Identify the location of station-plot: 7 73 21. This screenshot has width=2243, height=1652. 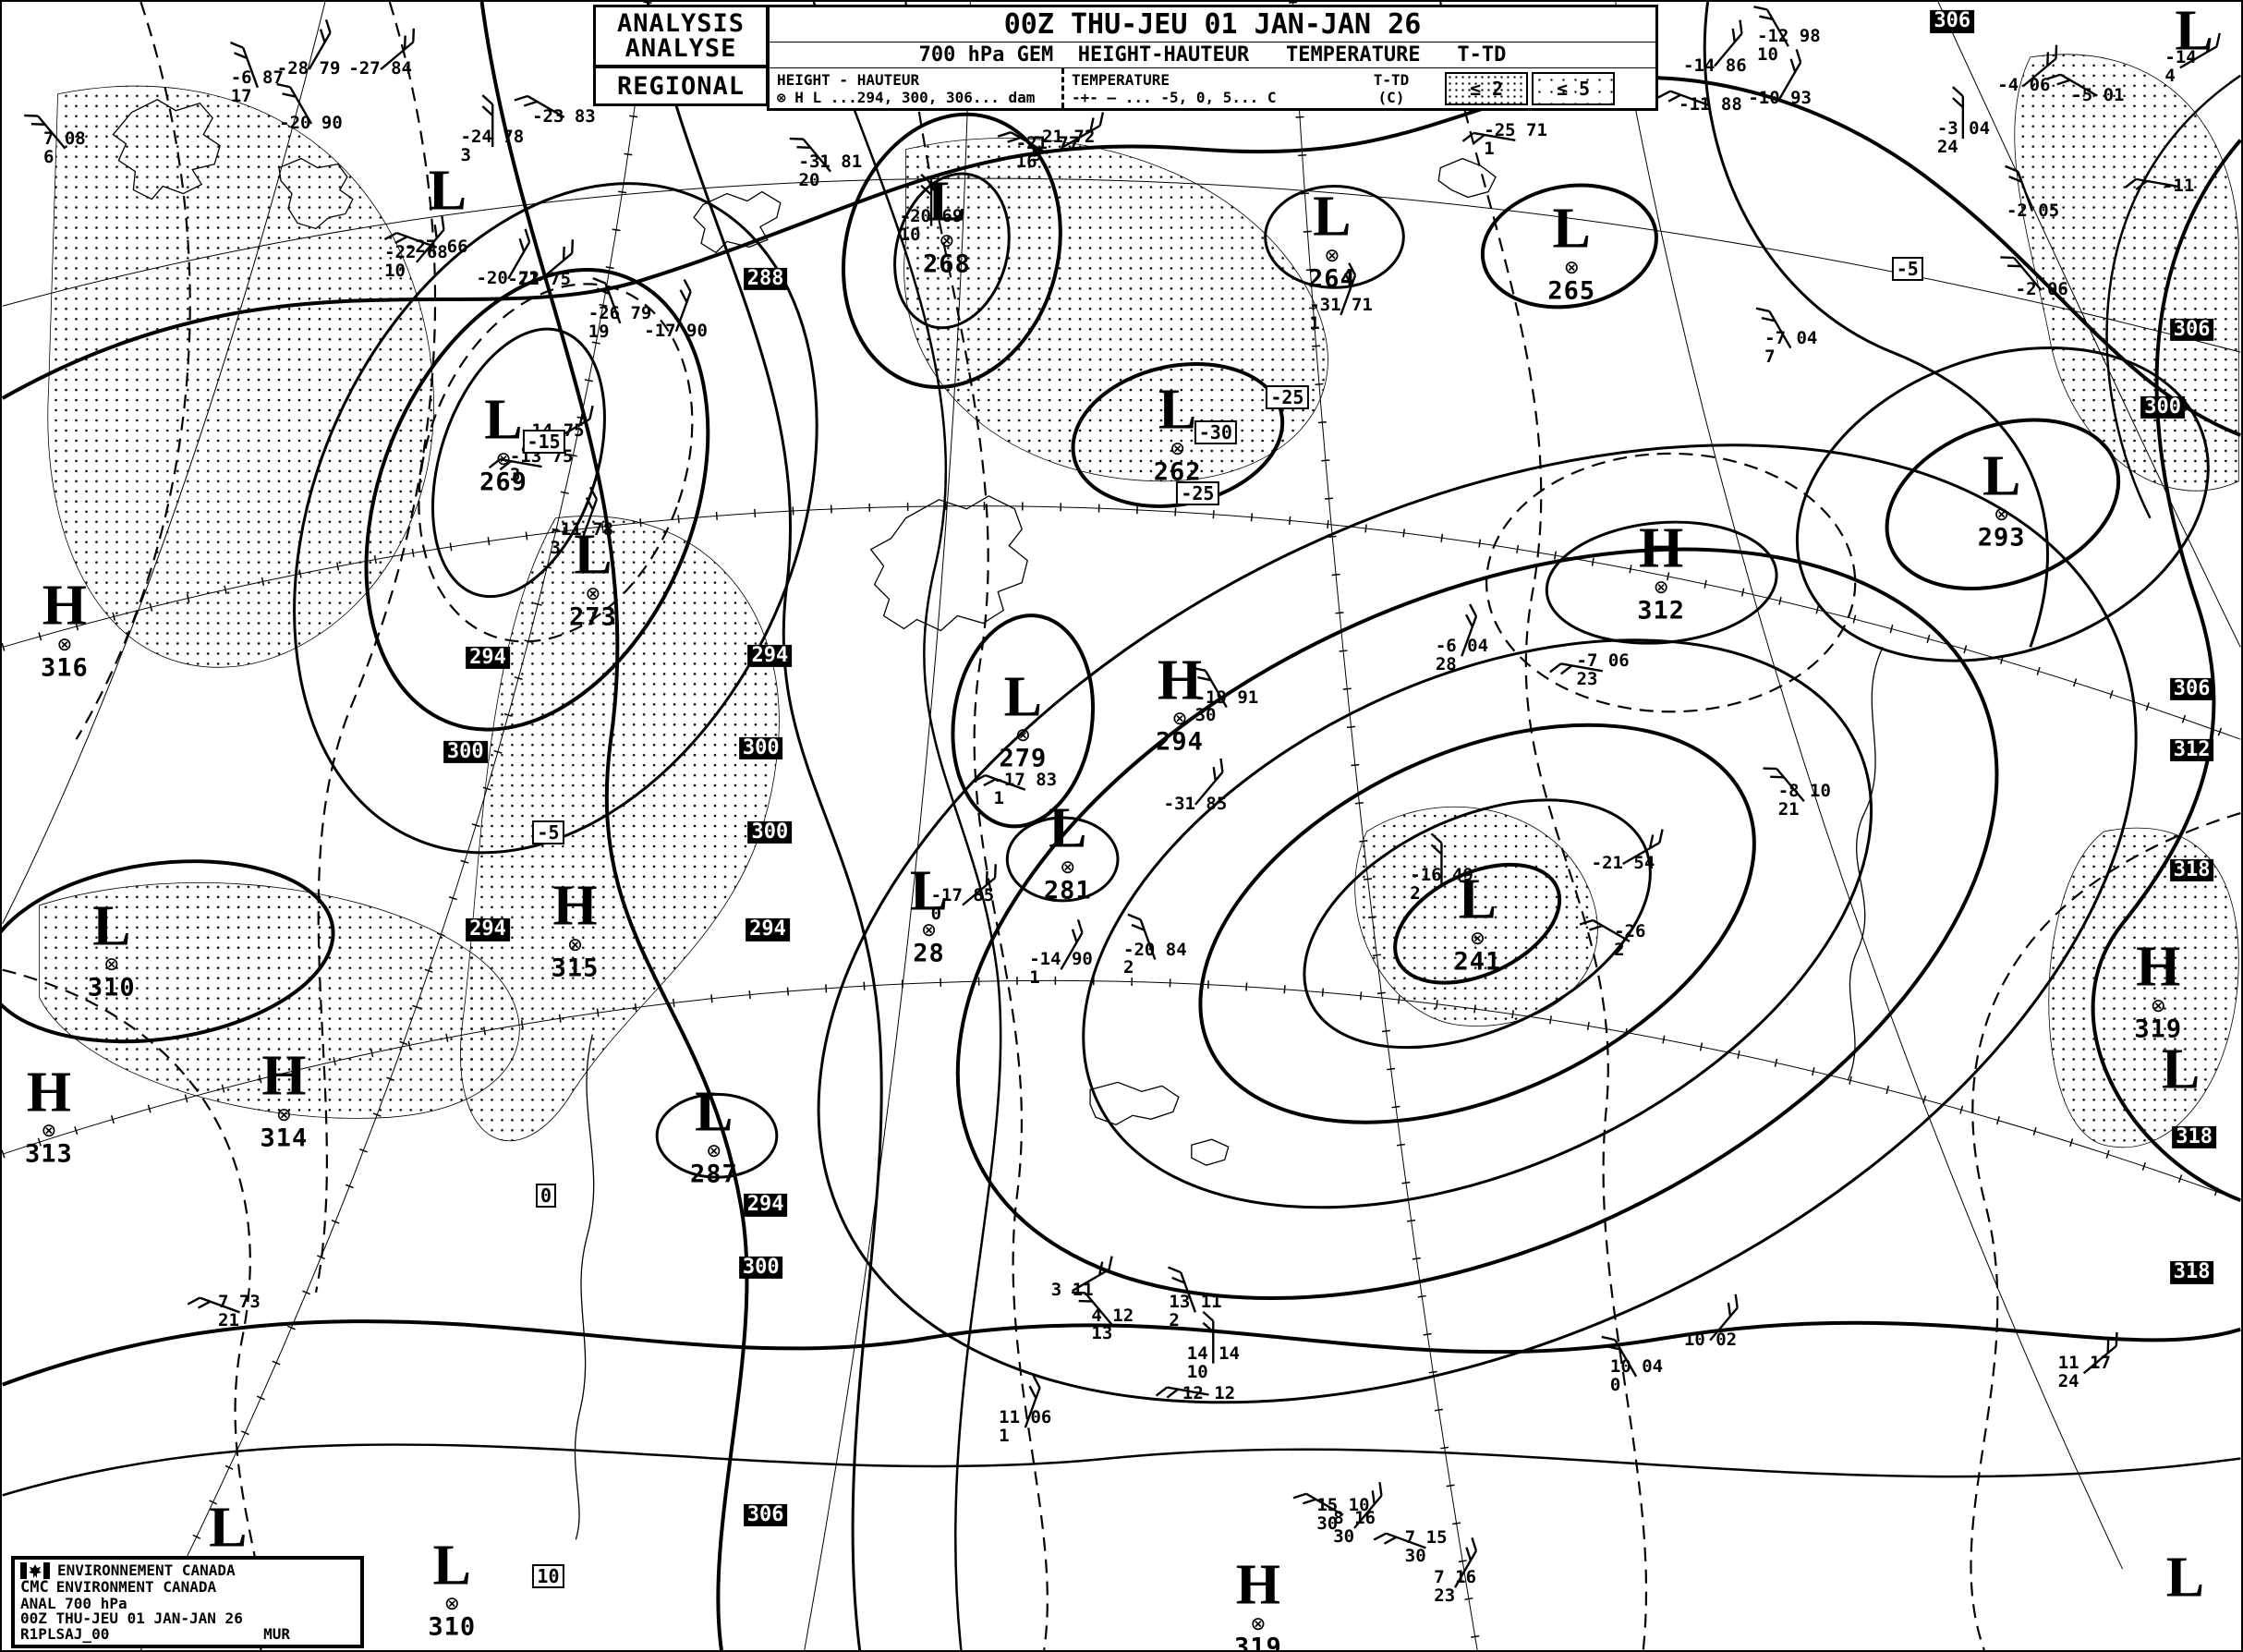
(239, 1311).